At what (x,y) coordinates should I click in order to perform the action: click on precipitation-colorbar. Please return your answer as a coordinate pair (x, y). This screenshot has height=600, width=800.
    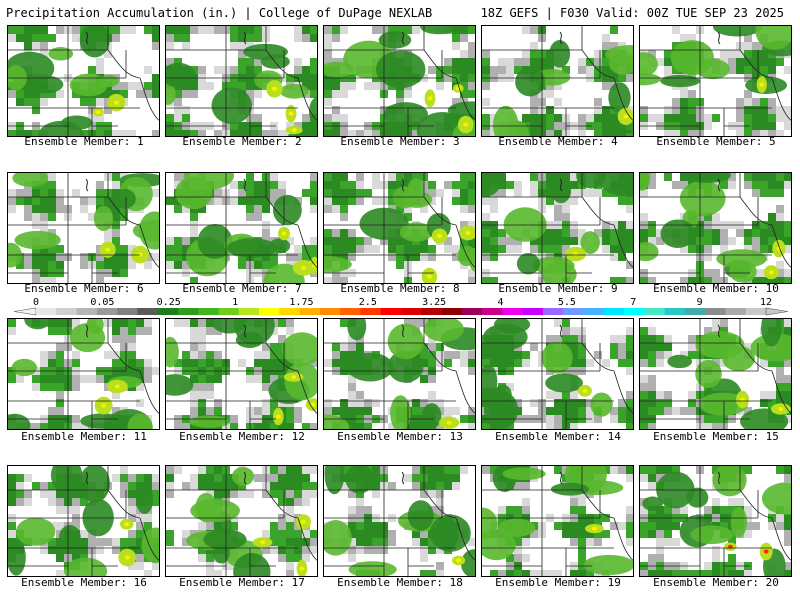
    Looking at the image, I should click on (401, 311).